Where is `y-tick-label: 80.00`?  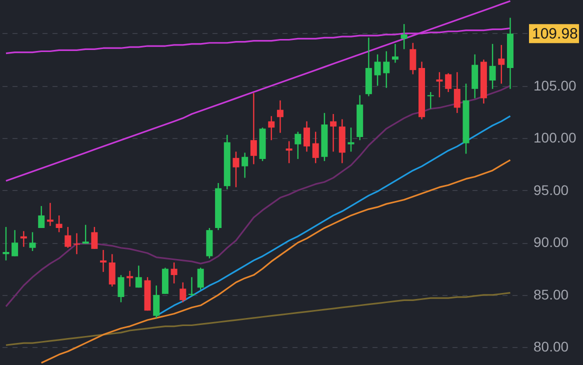 y-tick-label: 80.00 is located at coordinates (551, 346).